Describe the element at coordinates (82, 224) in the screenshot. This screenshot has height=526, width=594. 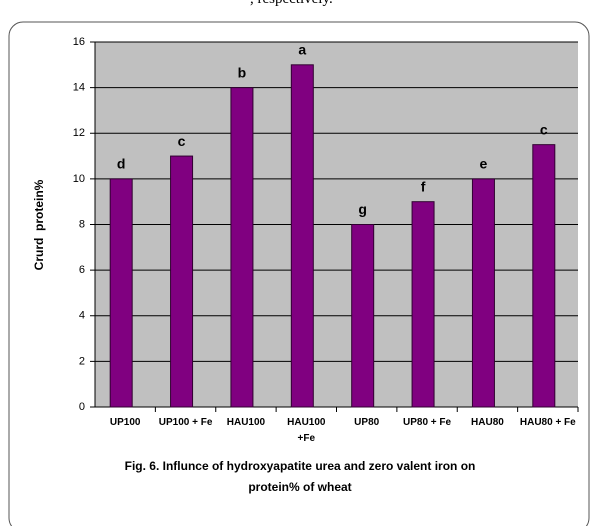
I see `y-tick-label: 8` at that location.